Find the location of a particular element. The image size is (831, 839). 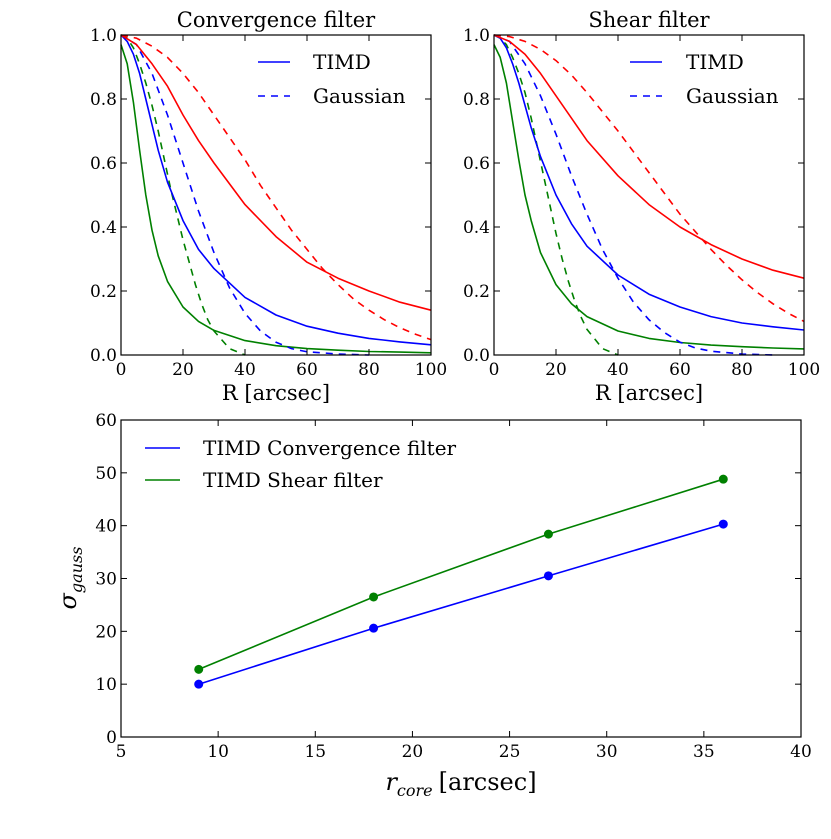

x-tick-label: 25 is located at coordinates (510, 752).